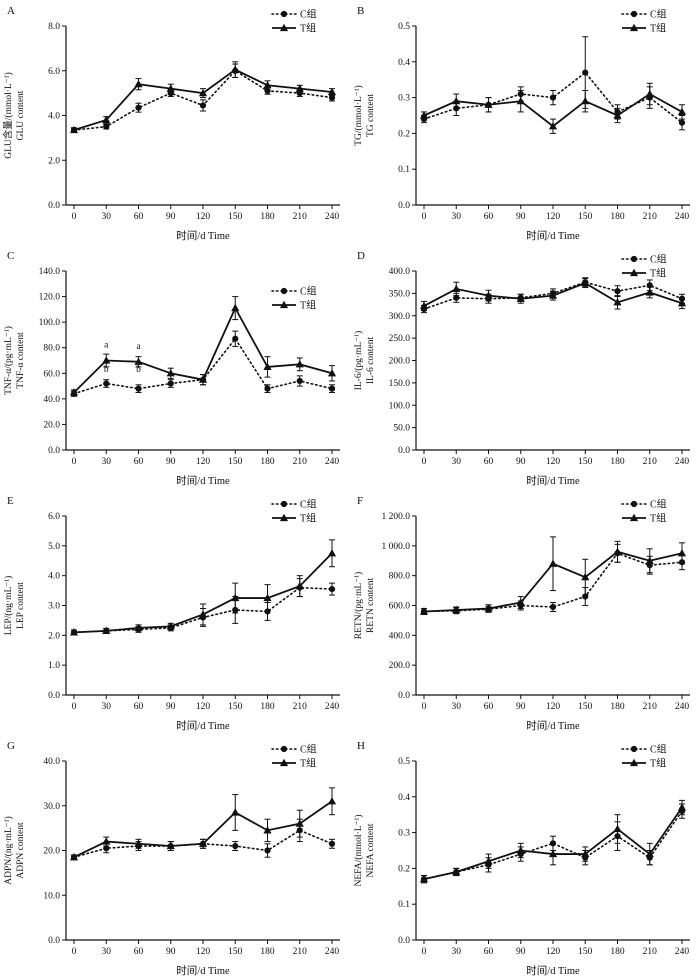  Describe the element at coordinates (54, 161) in the screenshot. I see `y-tick-label: 2.0` at that location.